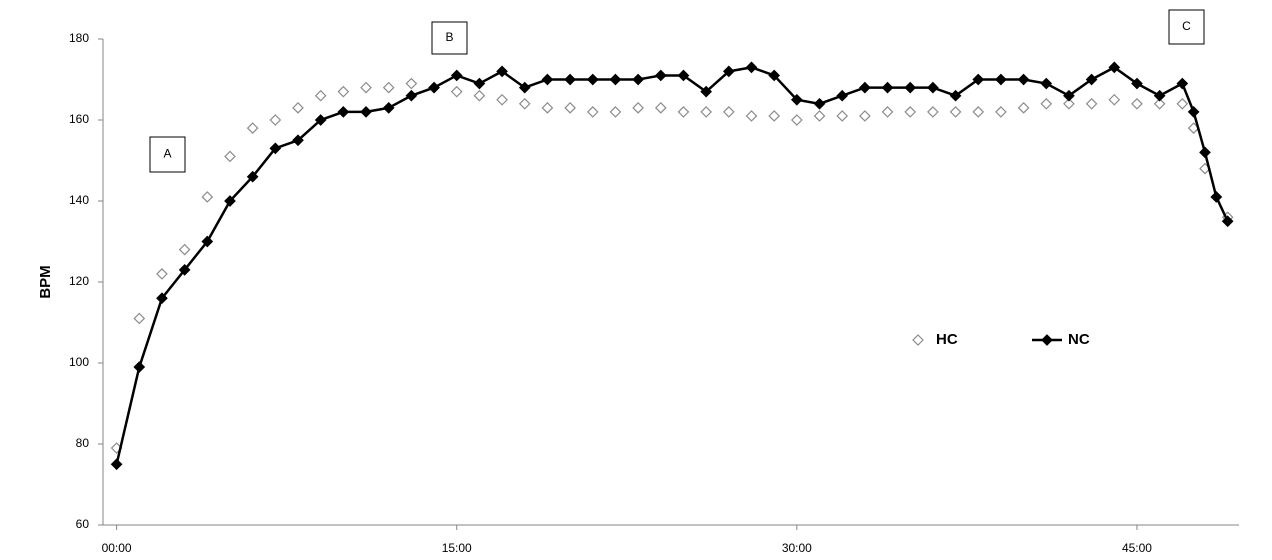 Image resolution: width=1272 pixels, height=560 pixels. What do you see at coordinates (797, 548) in the screenshot?
I see `x-tick-label: 30:00` at bounding box center [797, 548].